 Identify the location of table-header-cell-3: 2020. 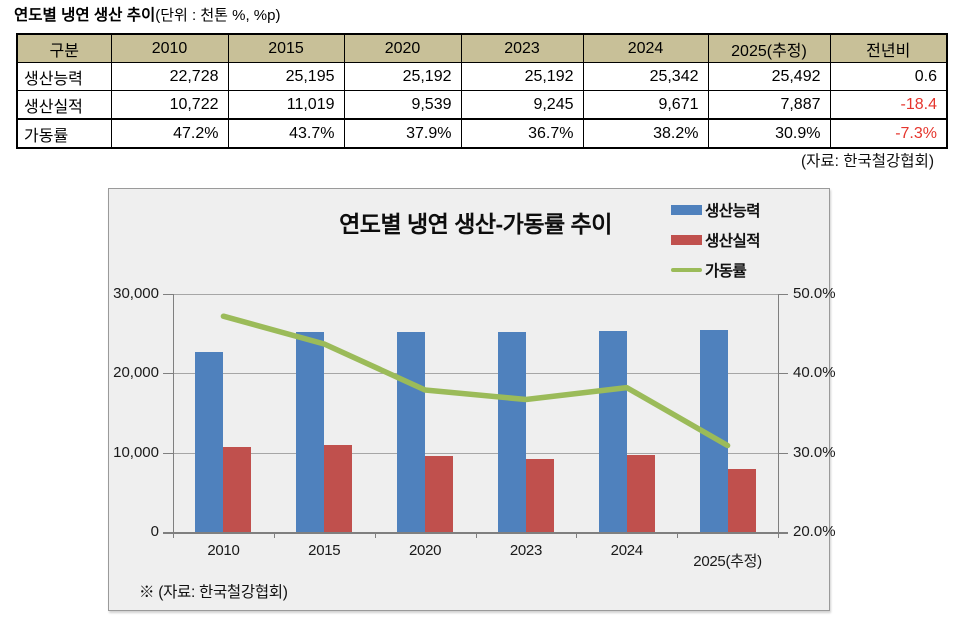
(402, 48).